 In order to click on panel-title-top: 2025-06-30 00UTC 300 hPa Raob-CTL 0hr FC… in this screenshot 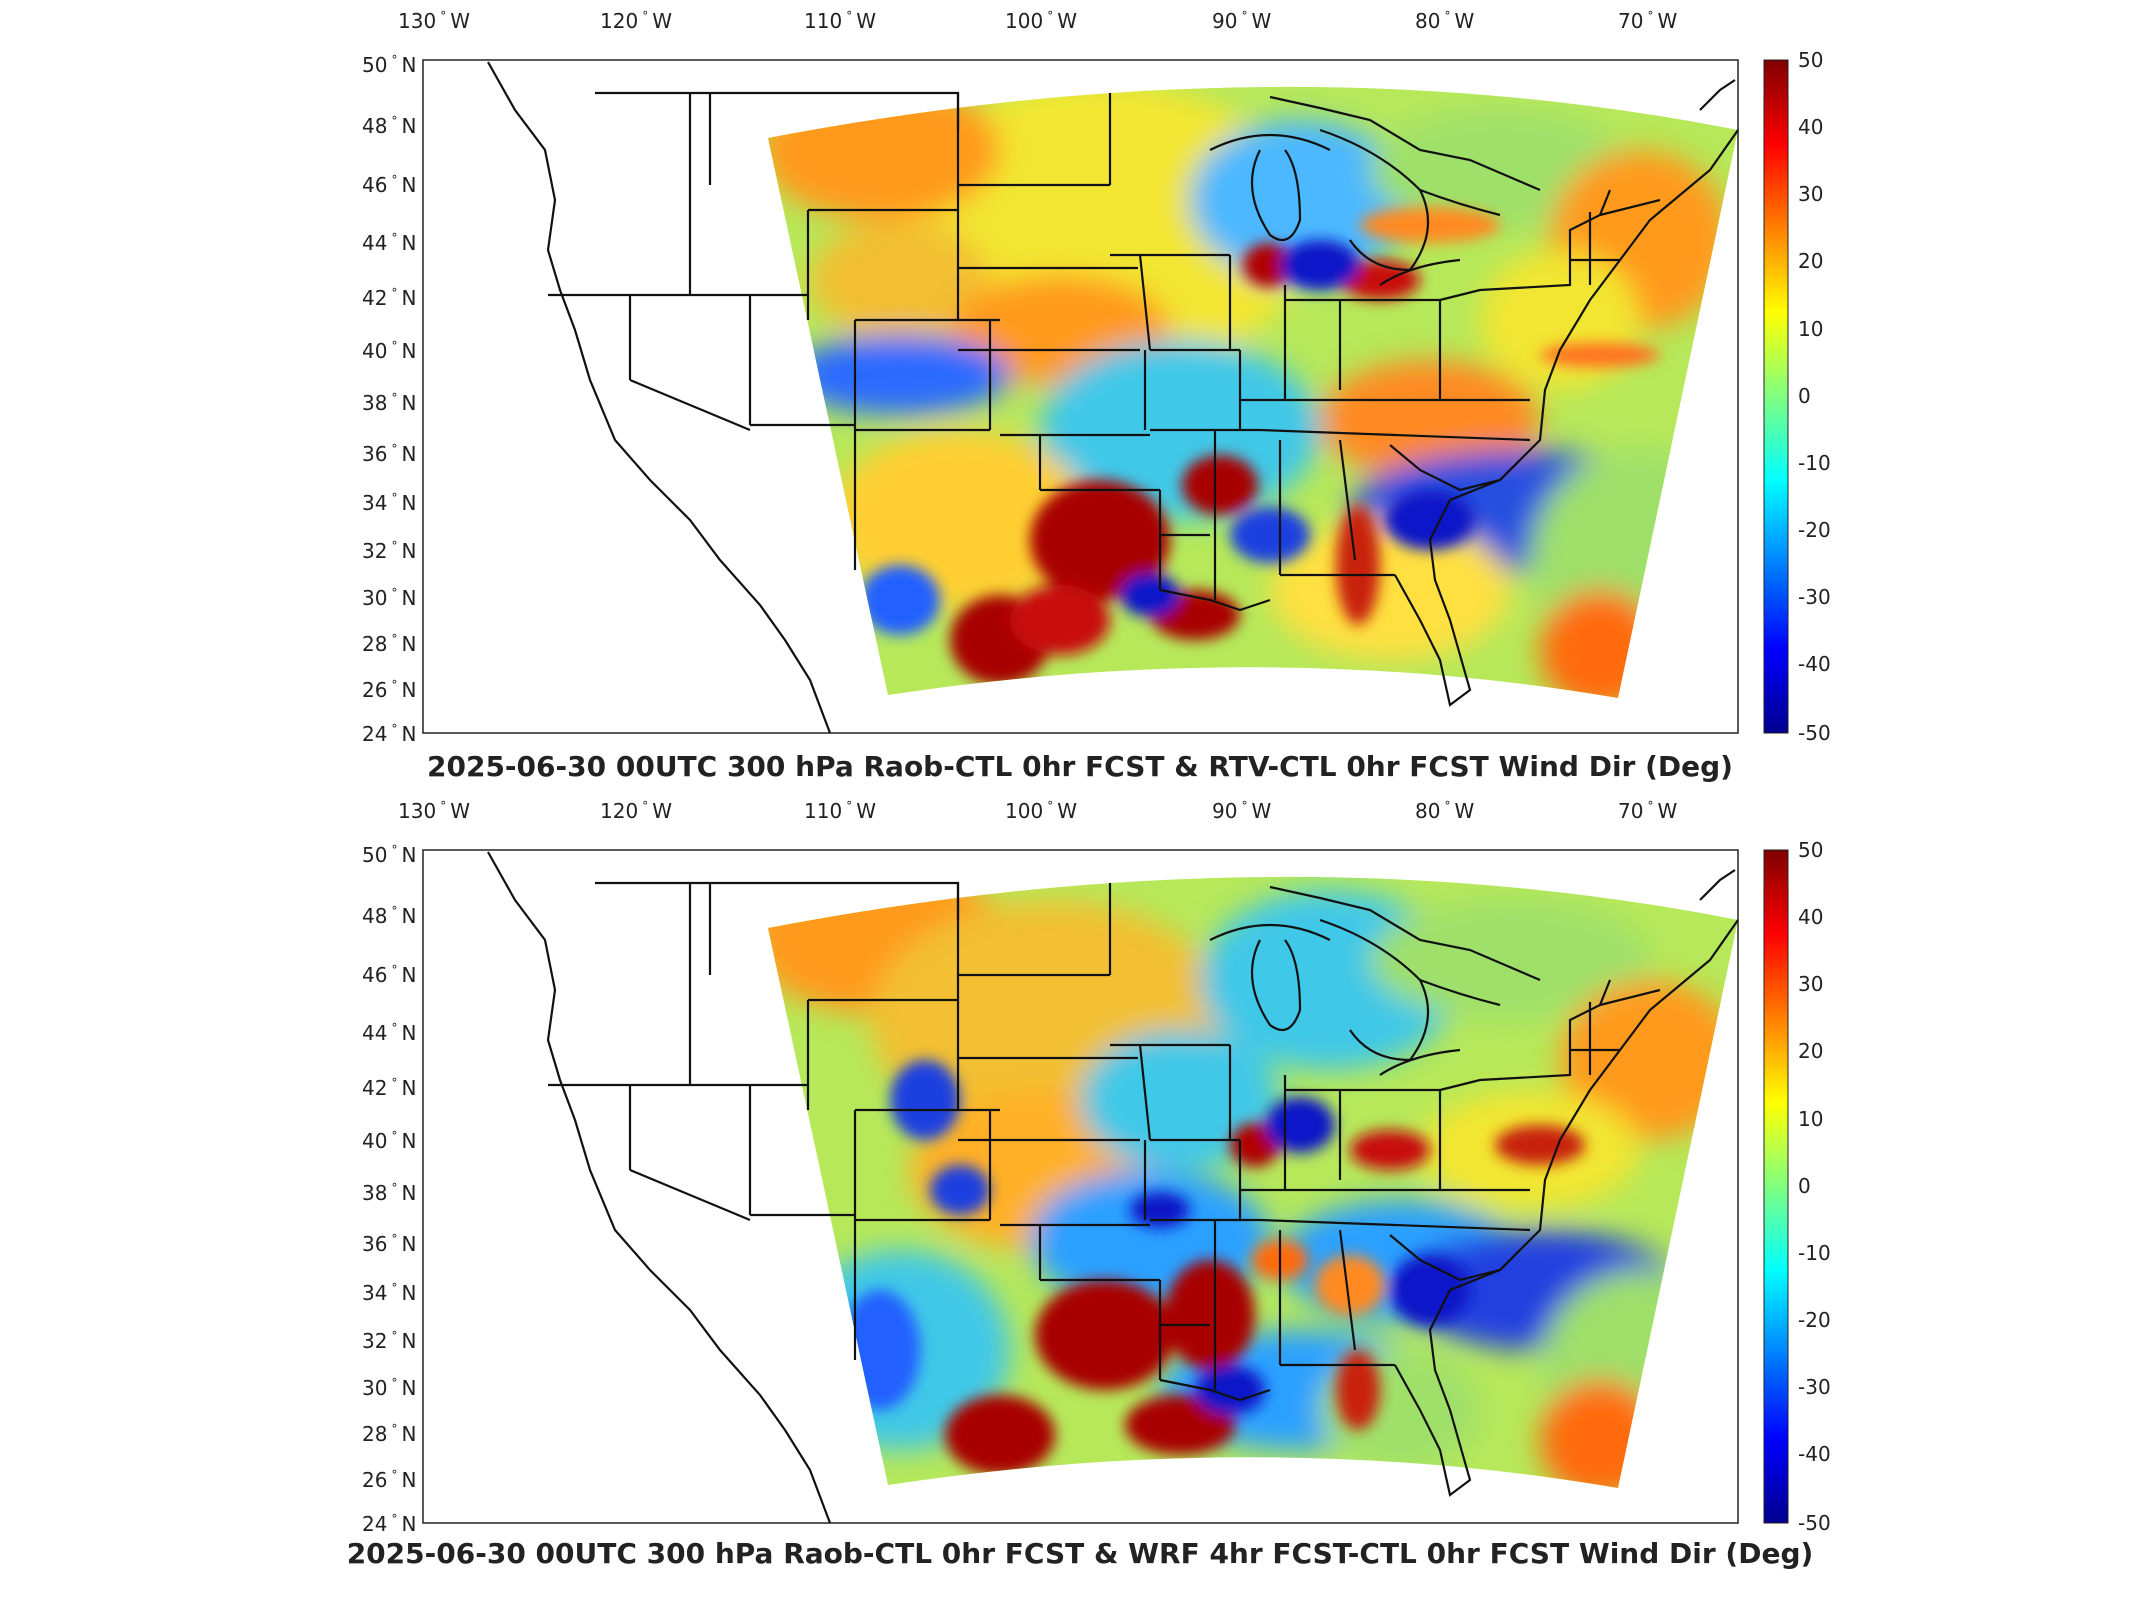, I will do `click(1080, 766)`.